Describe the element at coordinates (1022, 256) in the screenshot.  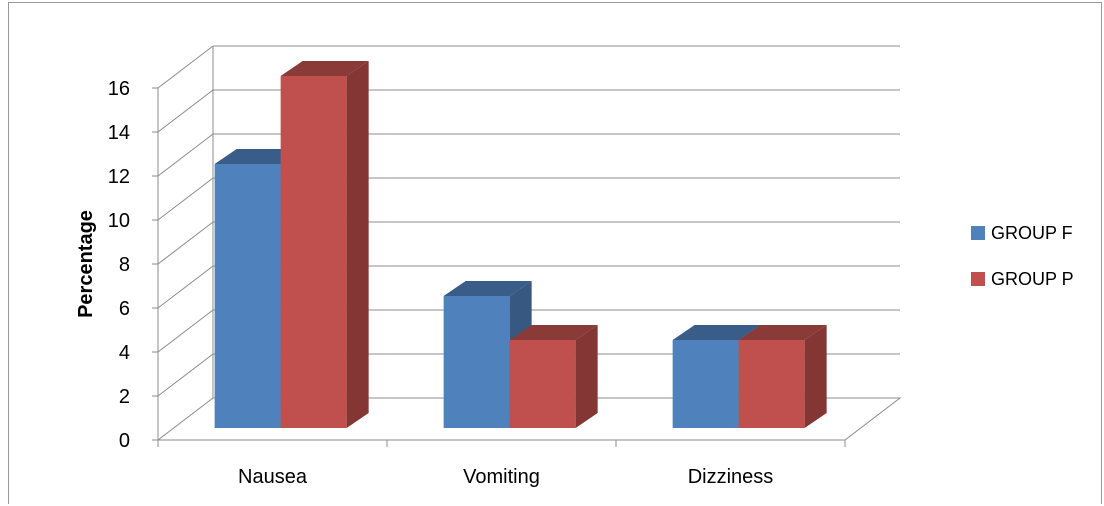
I see `legend: GROUP F GROUP P` at that location.